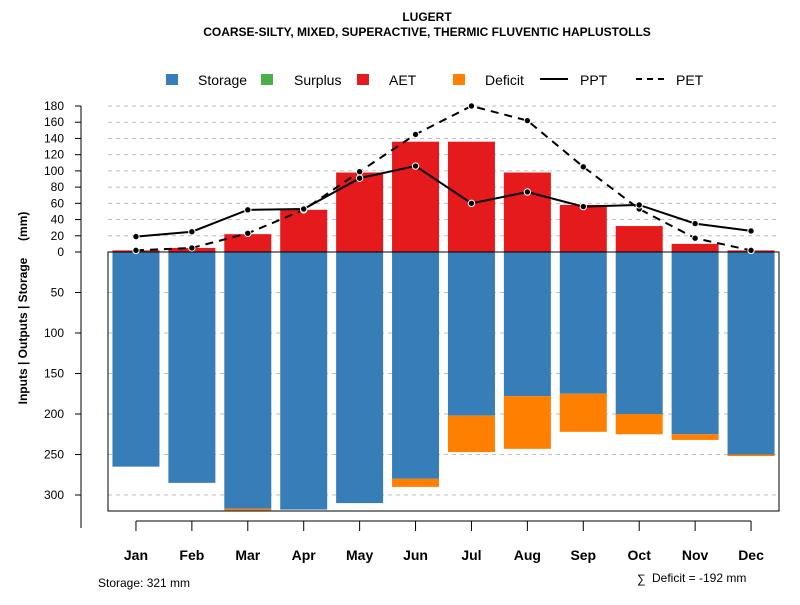 This screenshot has height=605, width=800. Describe the element at coordinates (359, 555) in the screenshot. I see `x-tick-label: May` at that location.